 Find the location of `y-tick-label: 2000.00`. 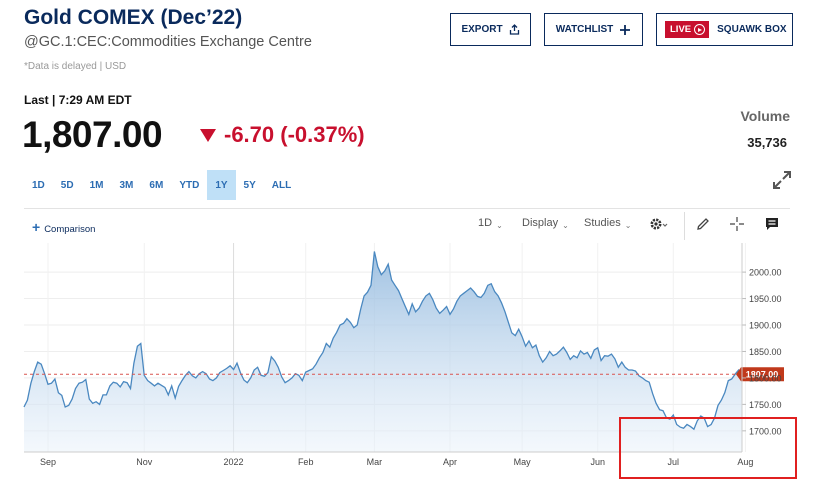

y-tick-label: 2000.00 is located at coordinates (765, 273).